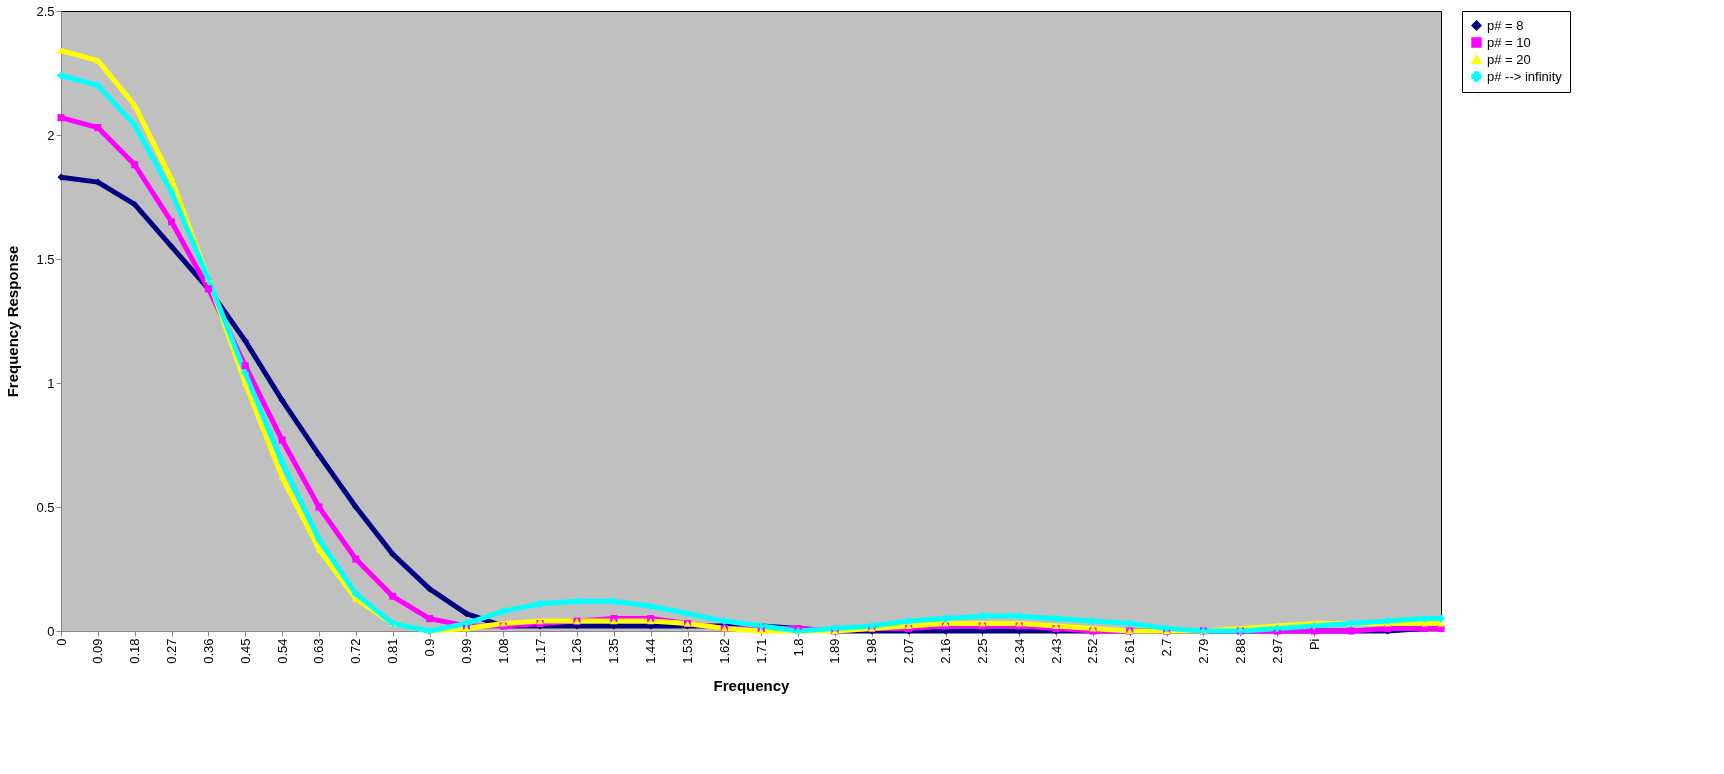 Image resolution: width=1724 pixels, height=774 pixels. Describe the element at coordinates (614, 651) in the screenshot. I see `x-tick-label: 1.35` at that location.